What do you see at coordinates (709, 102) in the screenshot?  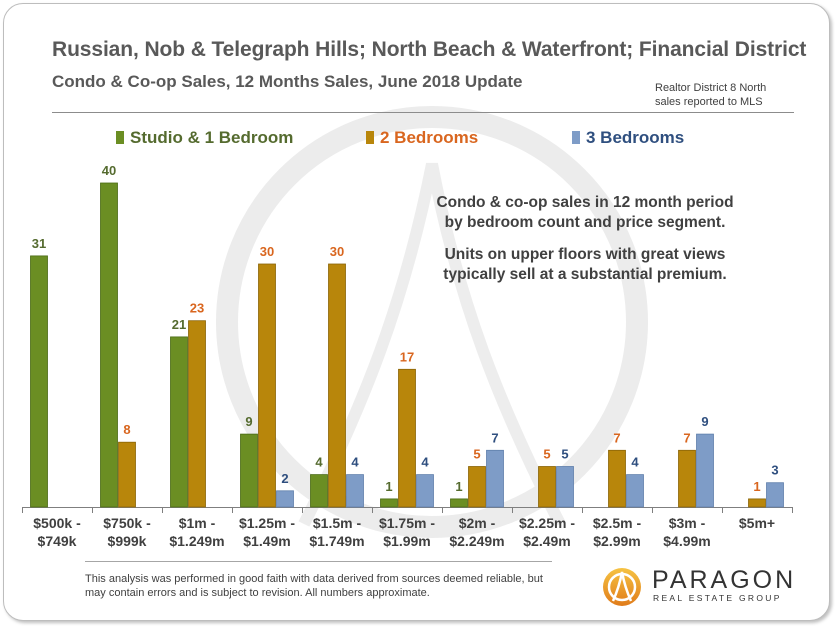 I see `district-note-line2: sales reported to MLS` at bounding box center [709, 102].